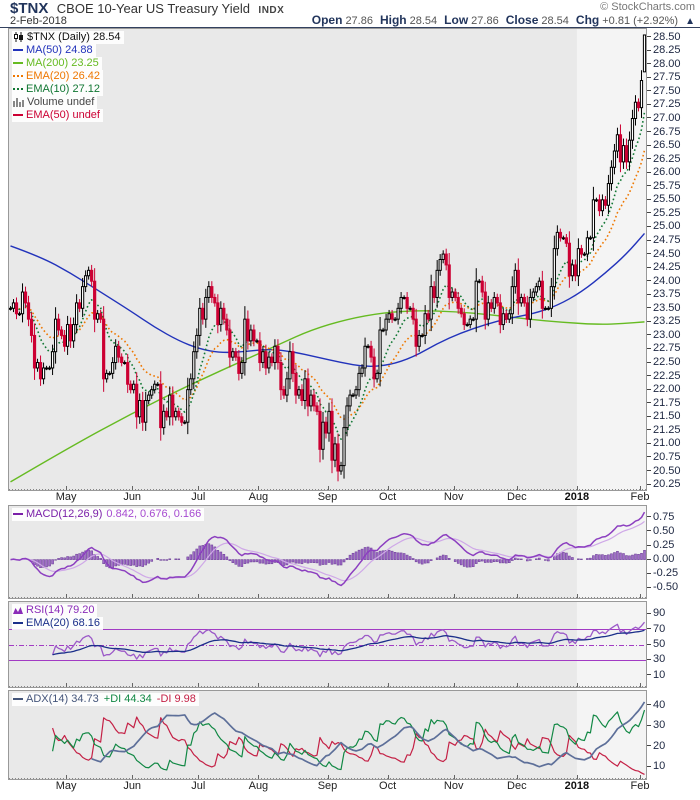  What do you see at coordinates (664, 37) in the screenshot?
I see `price-y-tick: 28.50` at bounding box center [664, 37].